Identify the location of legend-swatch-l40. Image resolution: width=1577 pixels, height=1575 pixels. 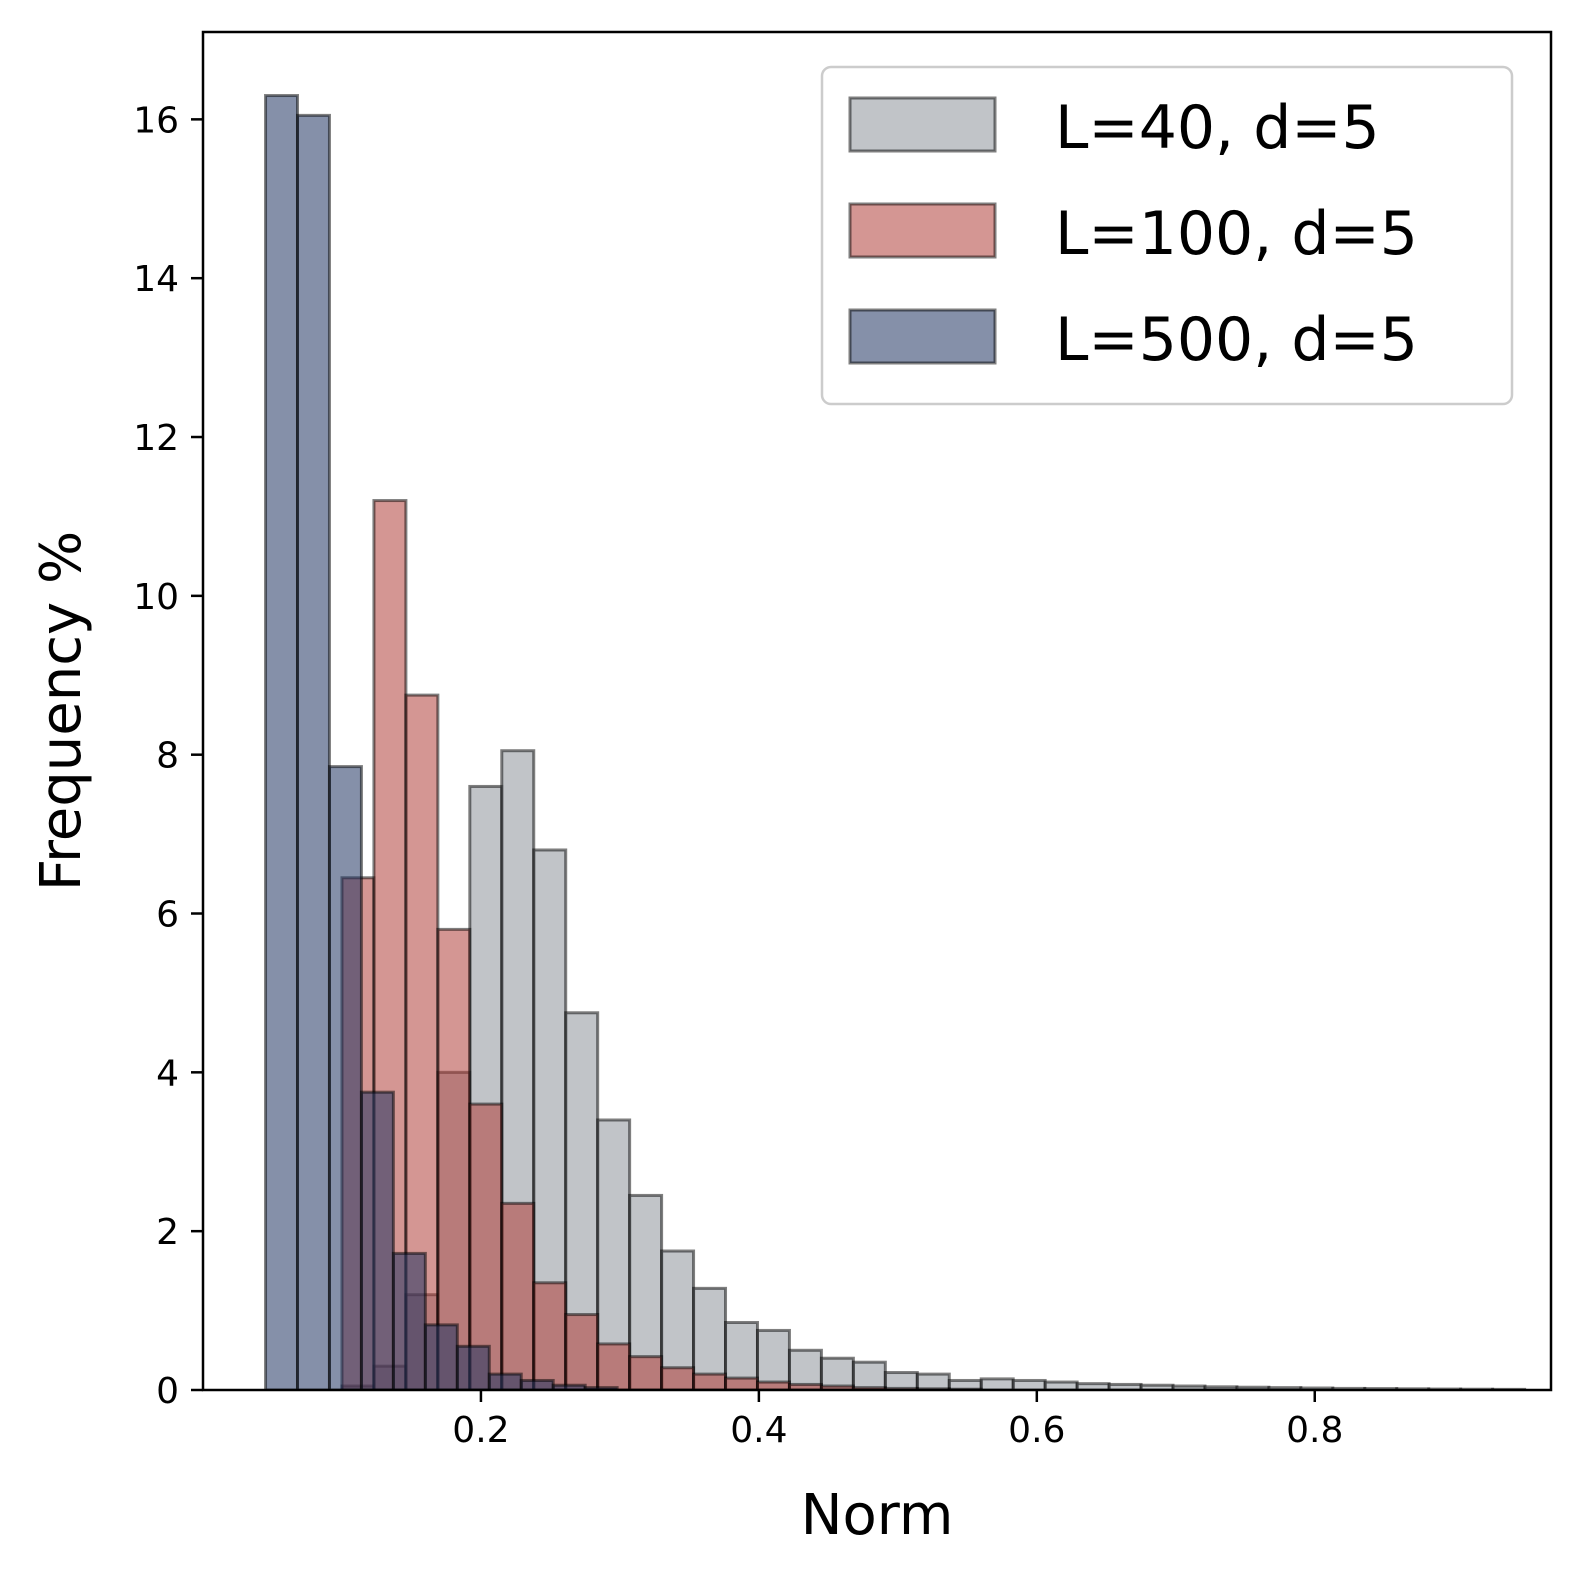
(922, 124).